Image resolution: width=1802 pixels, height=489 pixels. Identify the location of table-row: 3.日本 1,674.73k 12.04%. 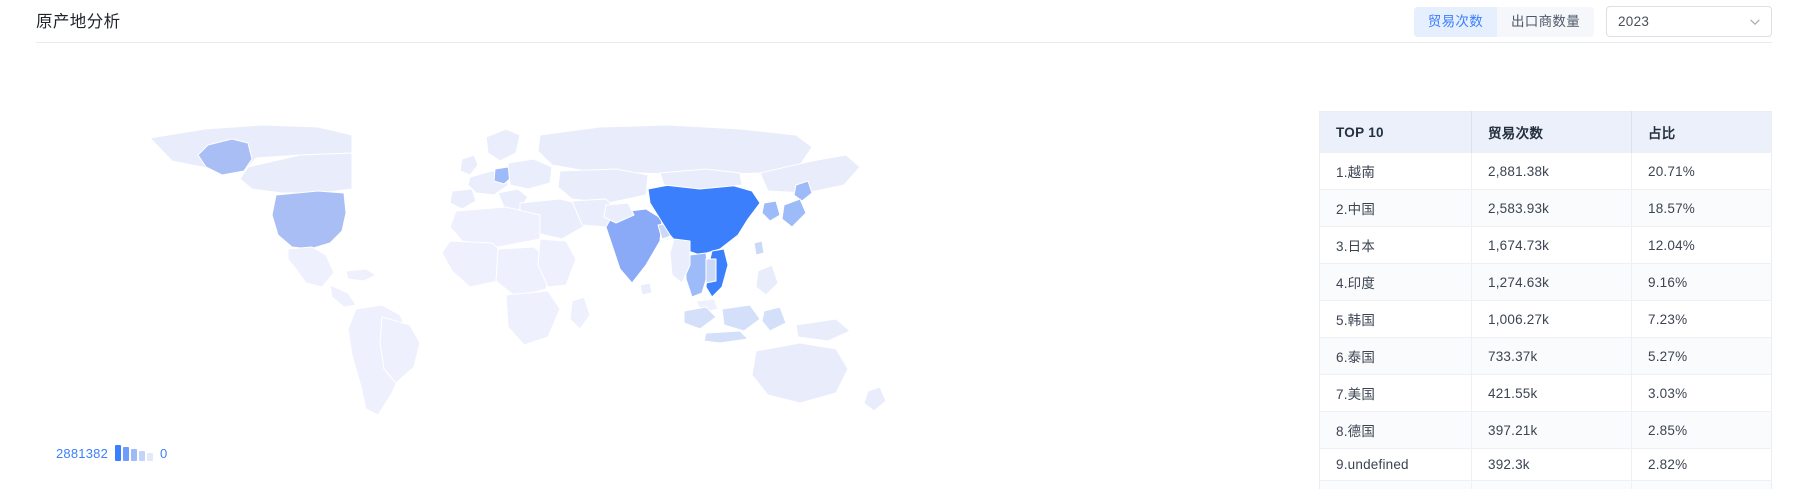
(1545, 245).